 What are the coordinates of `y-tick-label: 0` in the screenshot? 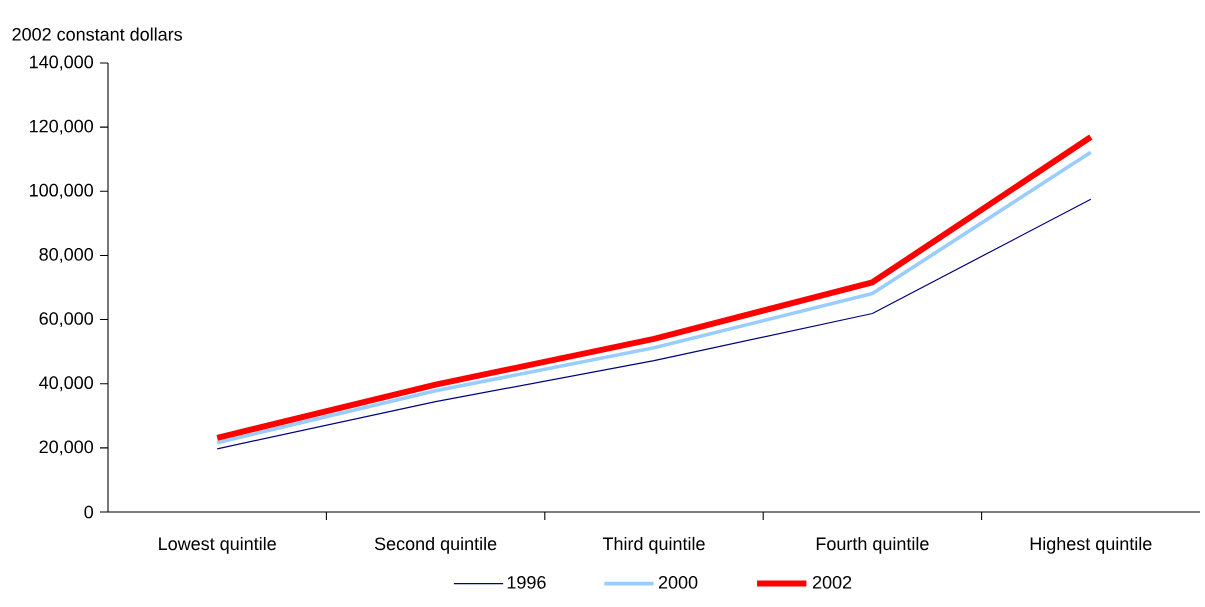 It's located at (89, 512).